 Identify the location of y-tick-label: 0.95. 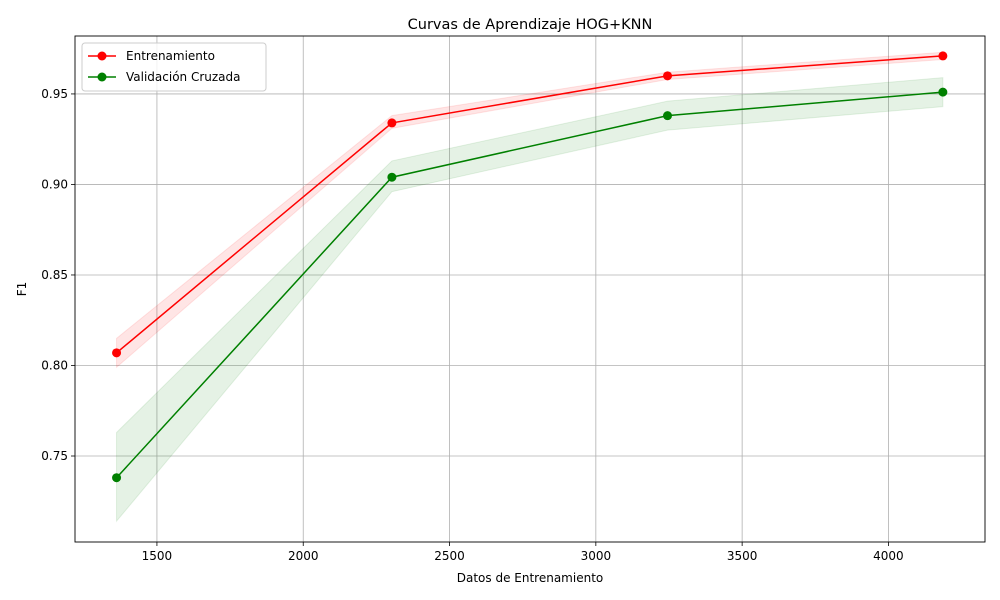
(54, 94).